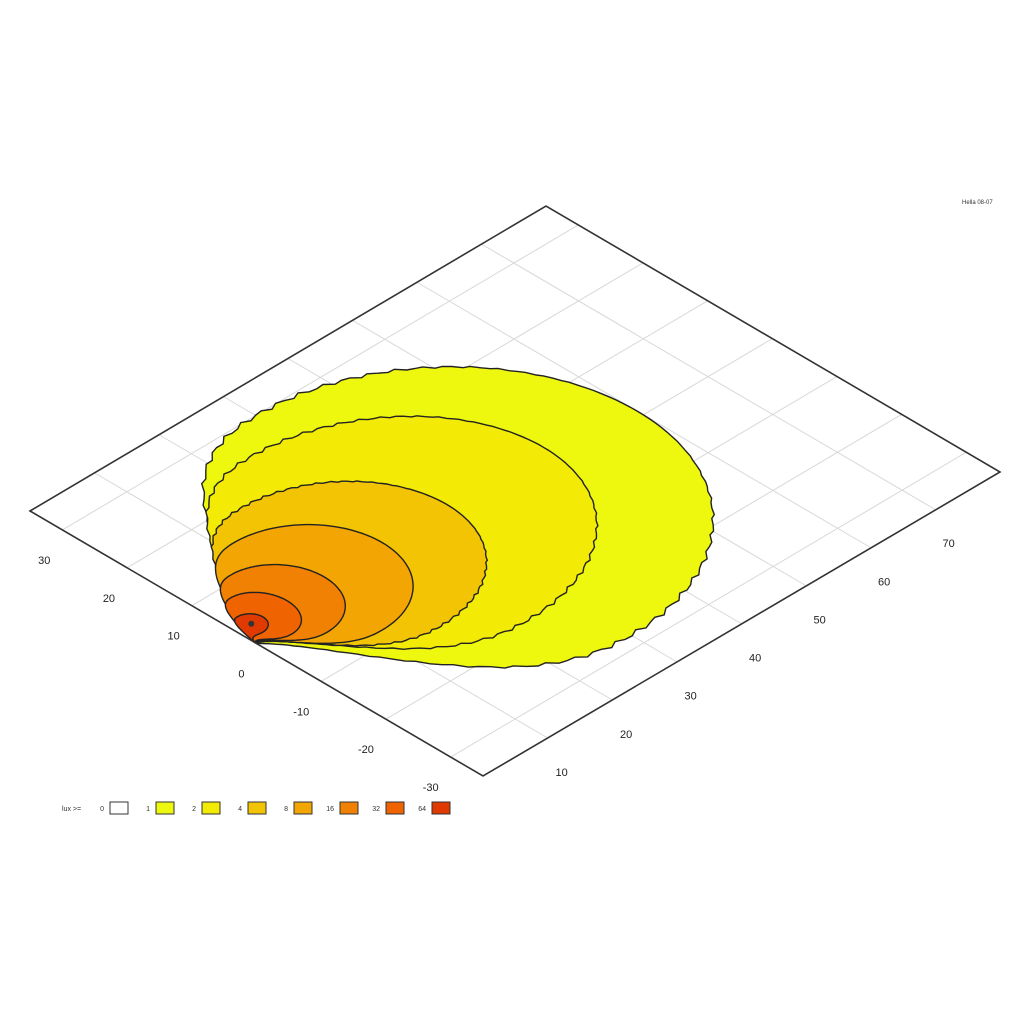 Image resolution: width=1024 pixels, height=1024 pixels. Describe the element at coordinates (71, 809) in the screenshot. I see `legend-label: lux >=` at that location.